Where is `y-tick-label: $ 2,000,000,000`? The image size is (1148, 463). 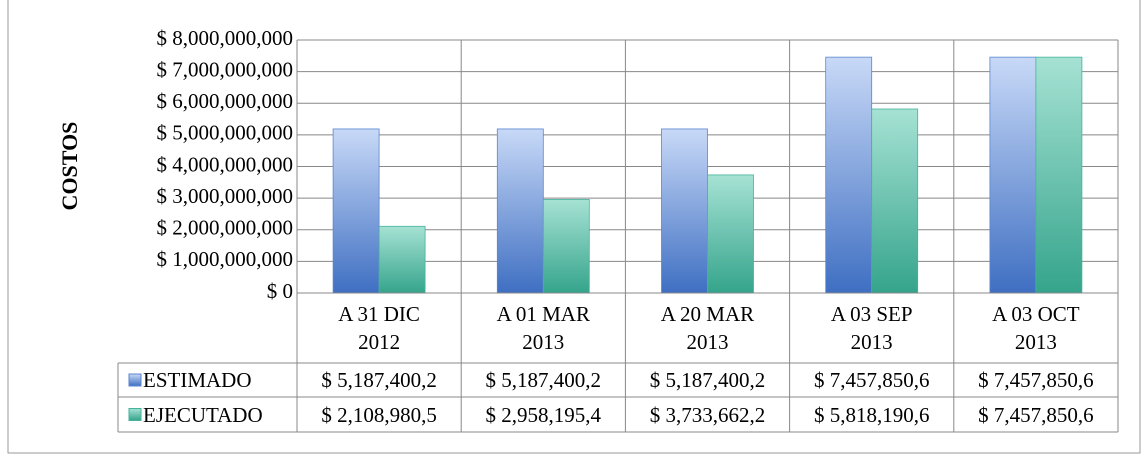
y-tick-label: $ 2,000,000,000 is located at coordinates (225, 228).